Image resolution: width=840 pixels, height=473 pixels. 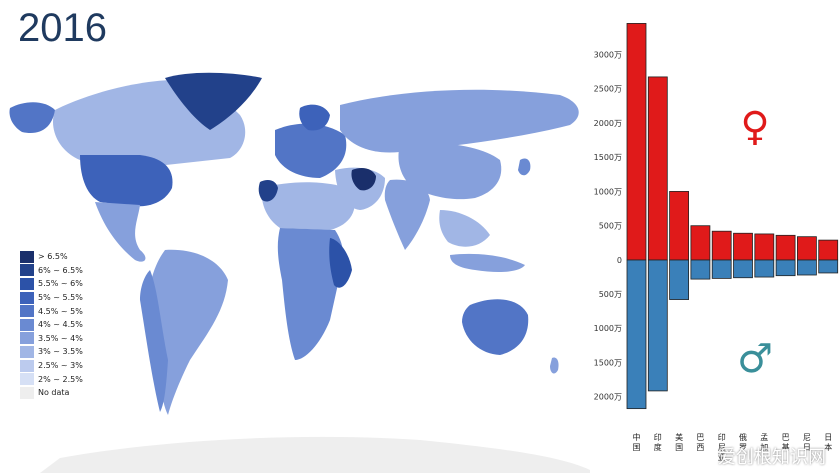 I want to click on legend-label: > 6.5%, so click(x=53, y=257).